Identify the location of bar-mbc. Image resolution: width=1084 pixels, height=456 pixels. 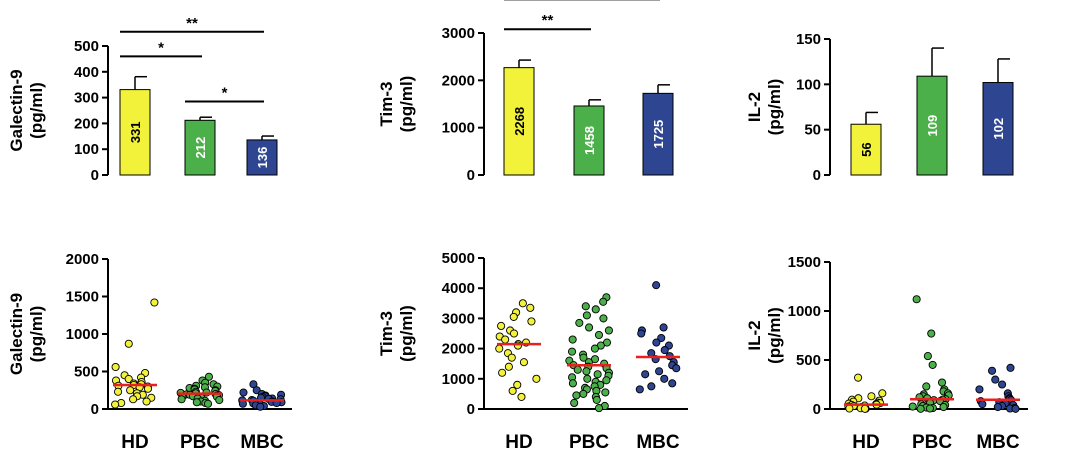
(262, 157).